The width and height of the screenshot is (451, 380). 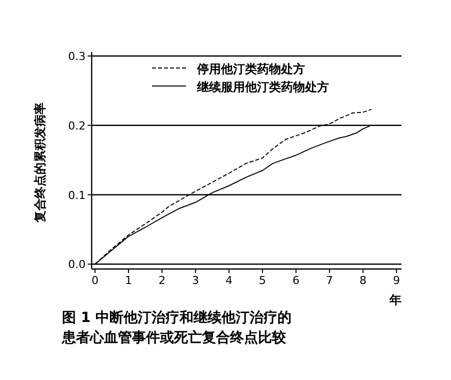 I want to click on x-tick-label: 2, so click(x=162, y=280).